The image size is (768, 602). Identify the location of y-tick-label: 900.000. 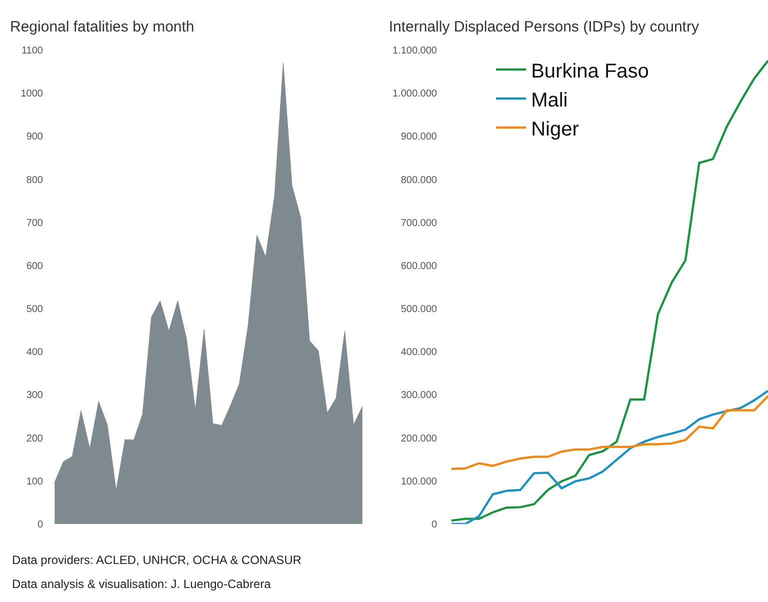
(419, 137).